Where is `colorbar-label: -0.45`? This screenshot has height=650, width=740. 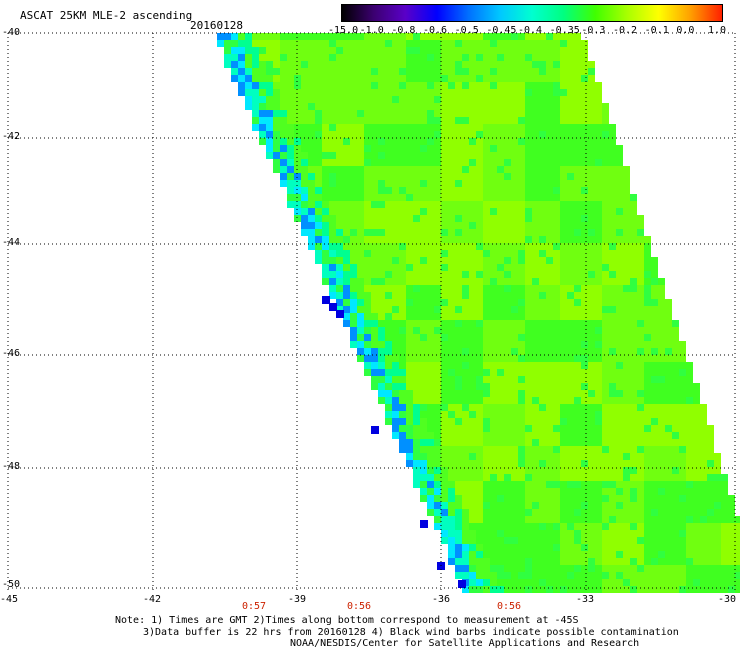
colorbar-label: -0.45 is located at coordinates (501, 30).